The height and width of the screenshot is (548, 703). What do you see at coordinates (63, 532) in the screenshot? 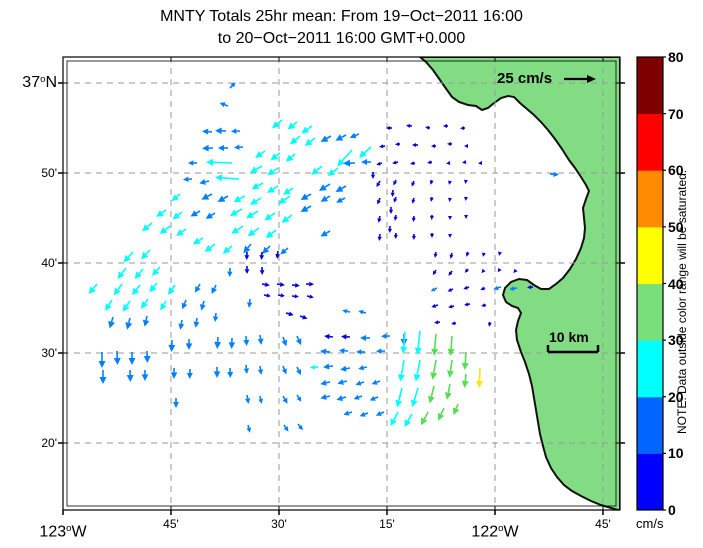
I see `x-tick-label: 123oW` at bounding box center [63, 532].